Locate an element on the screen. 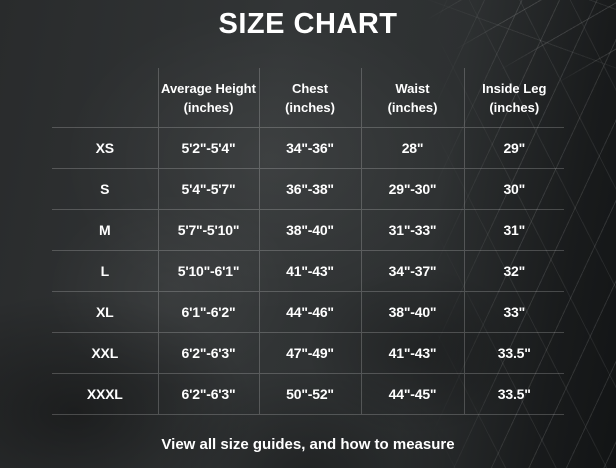 Image resolution: width=616 pixels, height=468 pixels. waist-value: 29"-30" is located at coordinates (412, 189).